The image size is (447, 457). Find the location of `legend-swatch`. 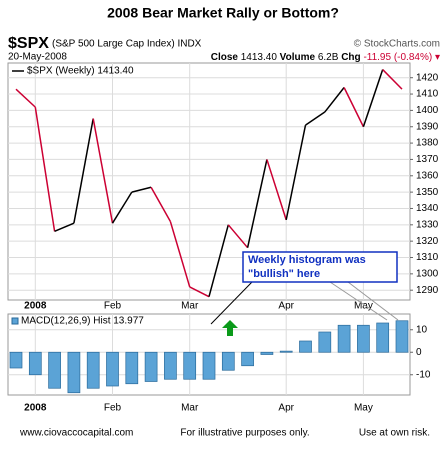

legend-swatch is located at coordinates (15, 321).